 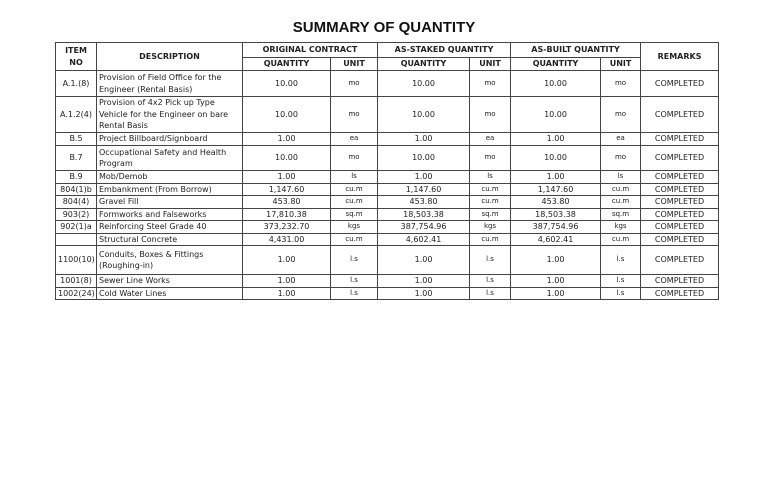 What do you see at coordinates (76, 158) in the screenshot?
I see `cell-item-no: B.7` at bounding box center [76, 158].